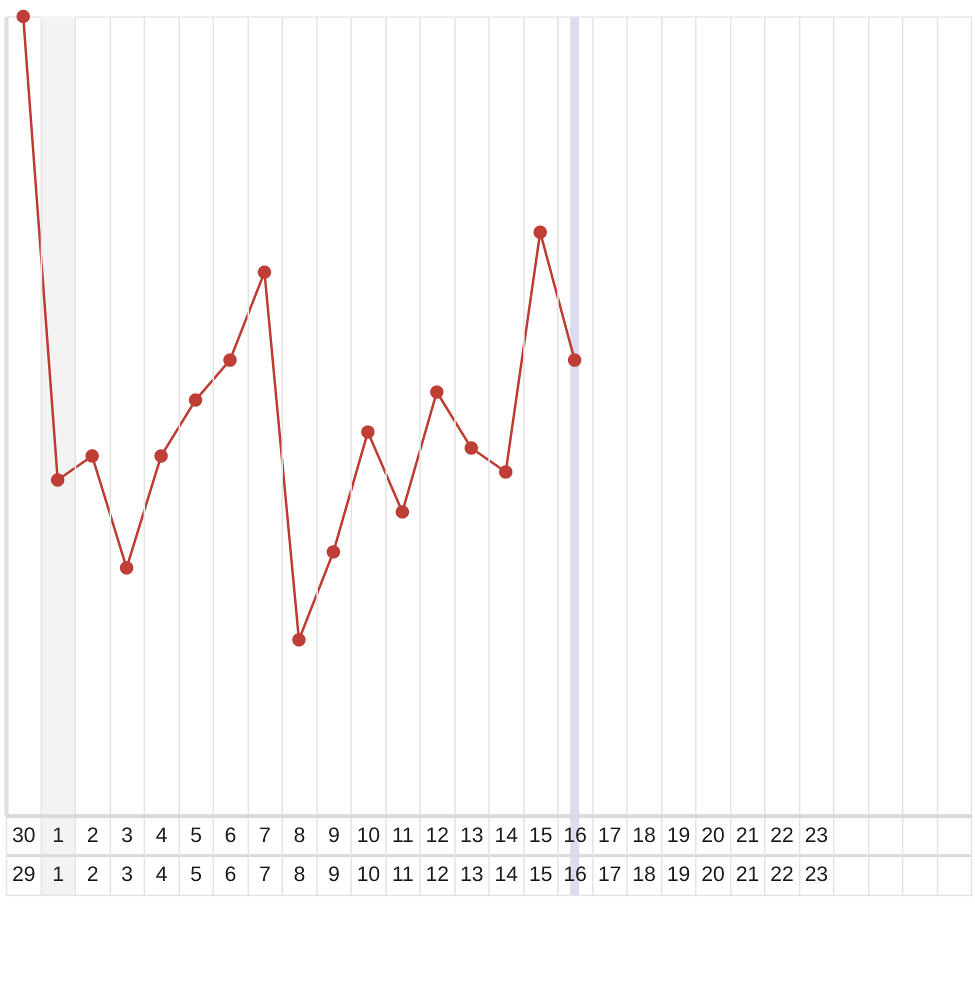 This screenshot has height=1000, width=975. I want to click on x-tick-label: 20 20, so click(713, 855).